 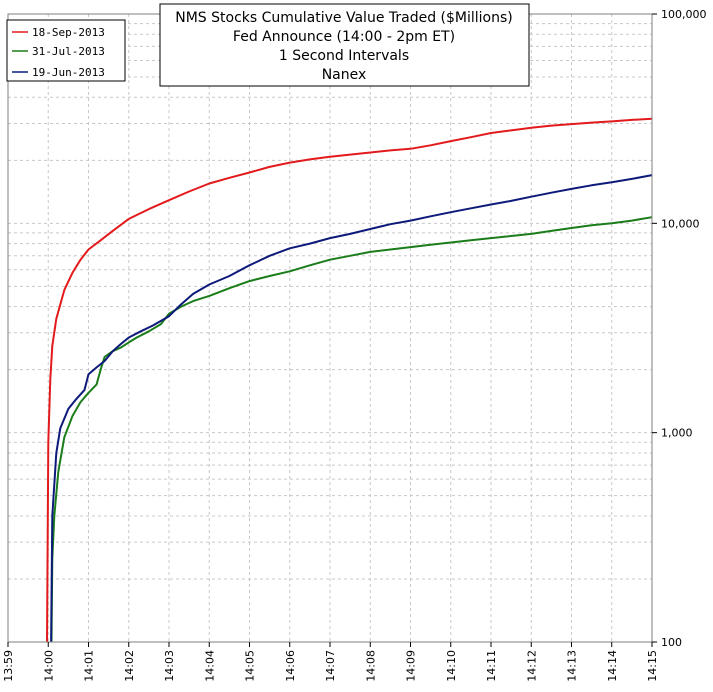 I want to click on x-tick-label: 14:00, so click(x=48, y=666).